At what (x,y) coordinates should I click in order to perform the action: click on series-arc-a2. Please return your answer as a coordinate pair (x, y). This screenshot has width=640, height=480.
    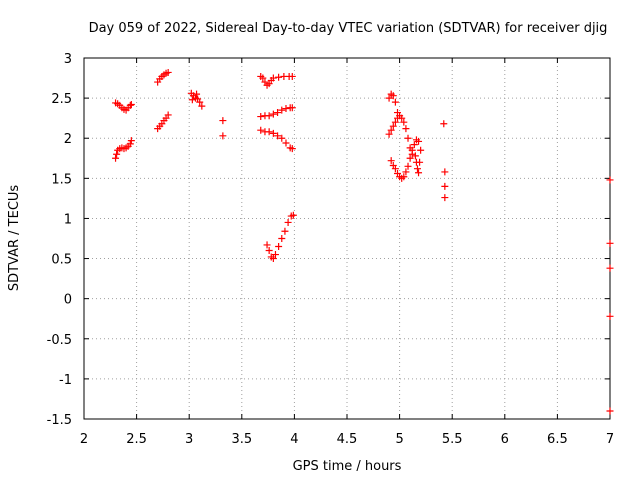
    Looking at the image, I should click on (123, 149).